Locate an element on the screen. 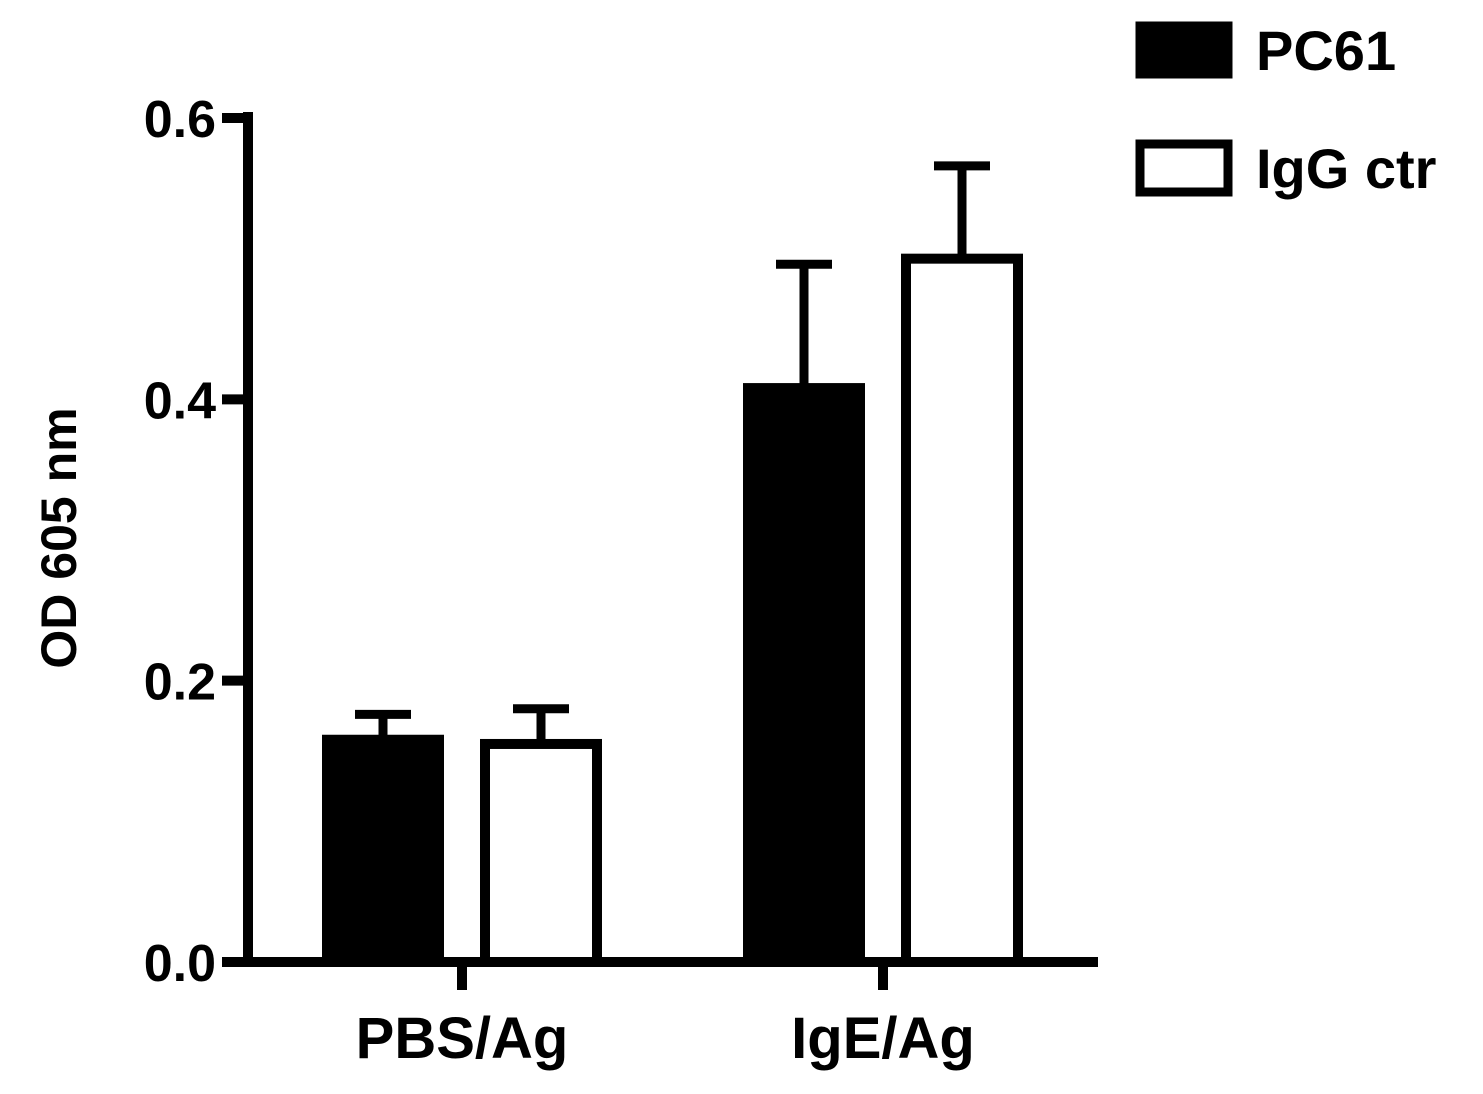 The width and height of the screenshot is (1483, 1094). y-ticks: 0.0 0.2 0.4 0.6 is located at coordinates (196, 542).